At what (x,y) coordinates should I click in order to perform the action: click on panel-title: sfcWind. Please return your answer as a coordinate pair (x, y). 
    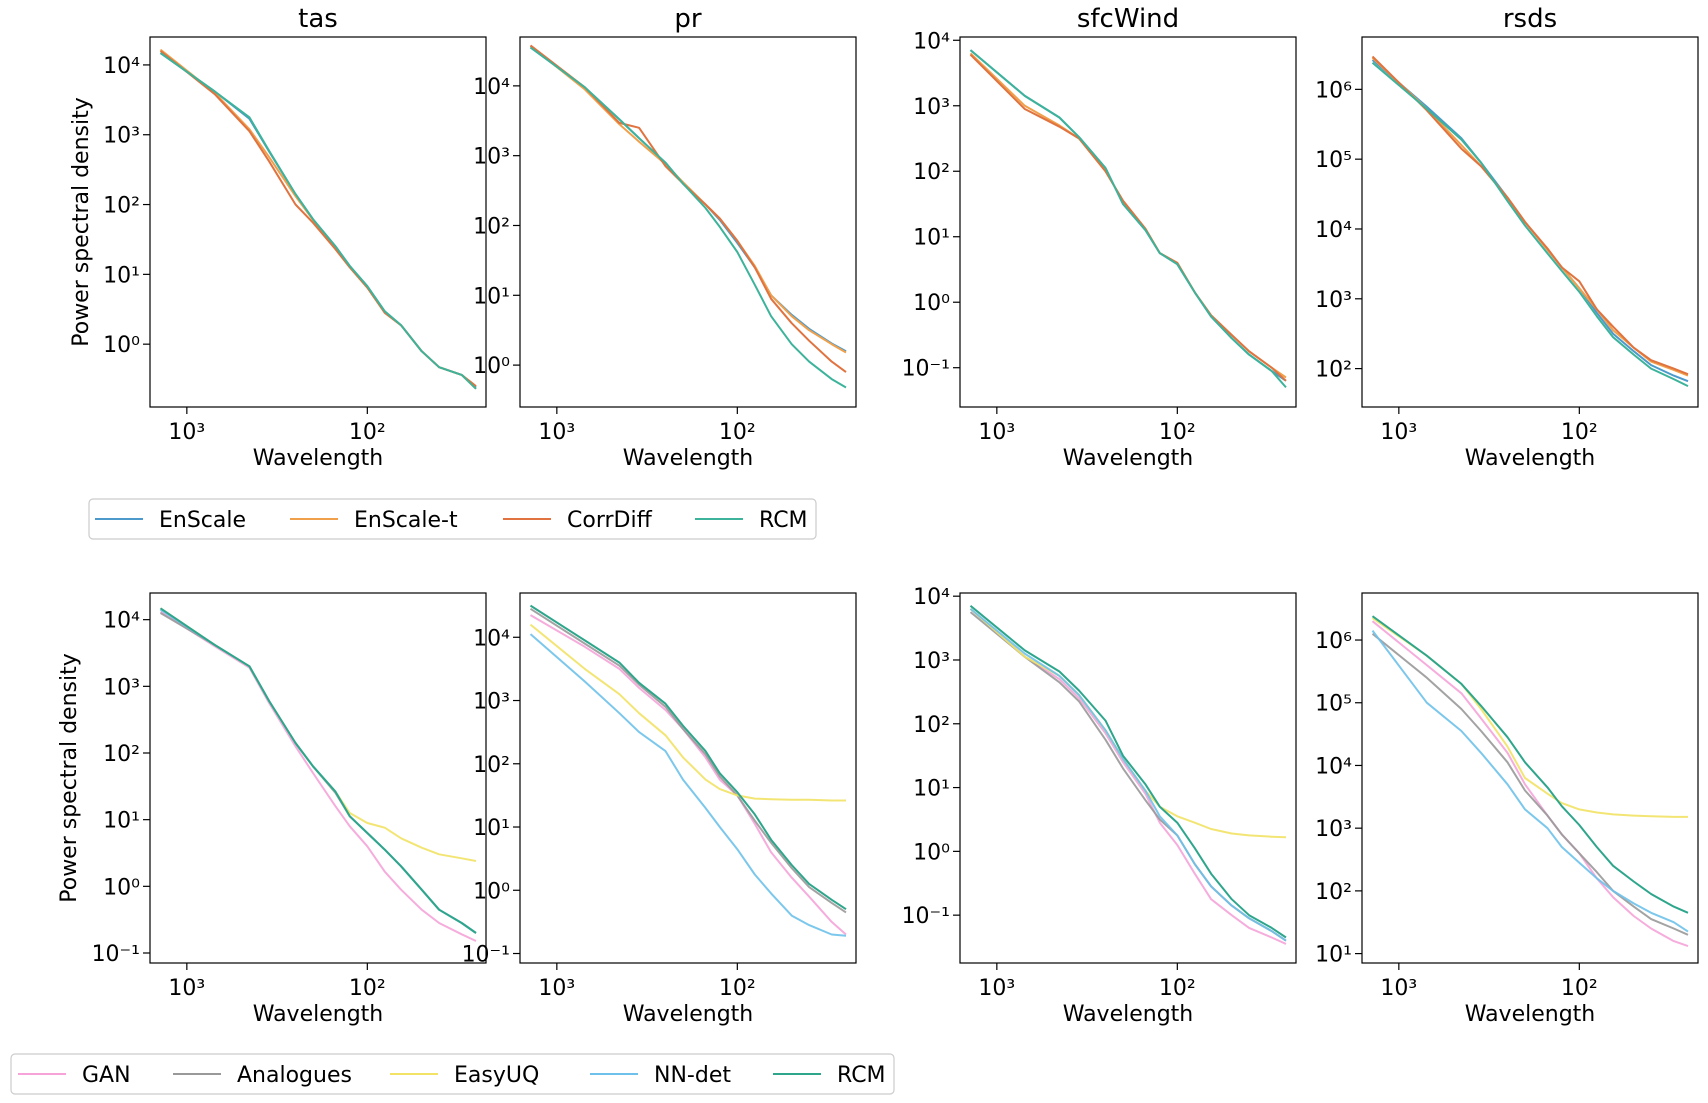
    Looking at the image, I should click on (1128, 19).